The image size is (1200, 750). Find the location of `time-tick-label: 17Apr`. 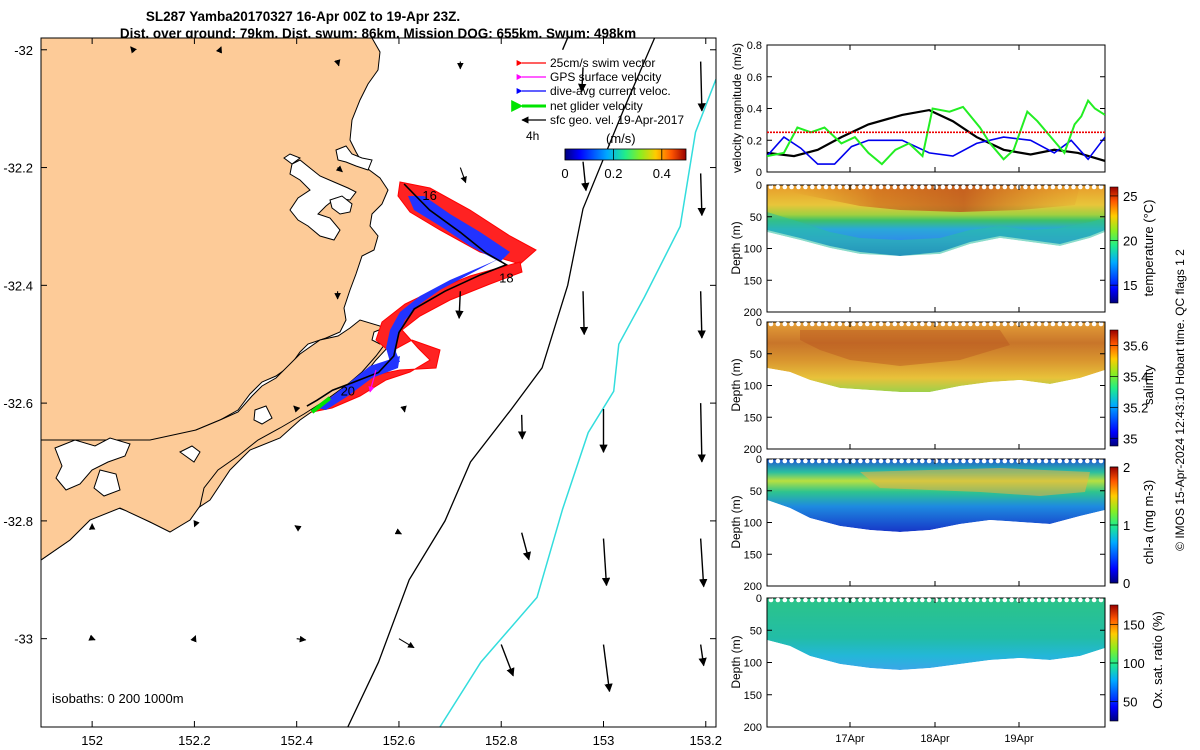

time-tick-label: 17Apr is located at coordinates (850, 739).